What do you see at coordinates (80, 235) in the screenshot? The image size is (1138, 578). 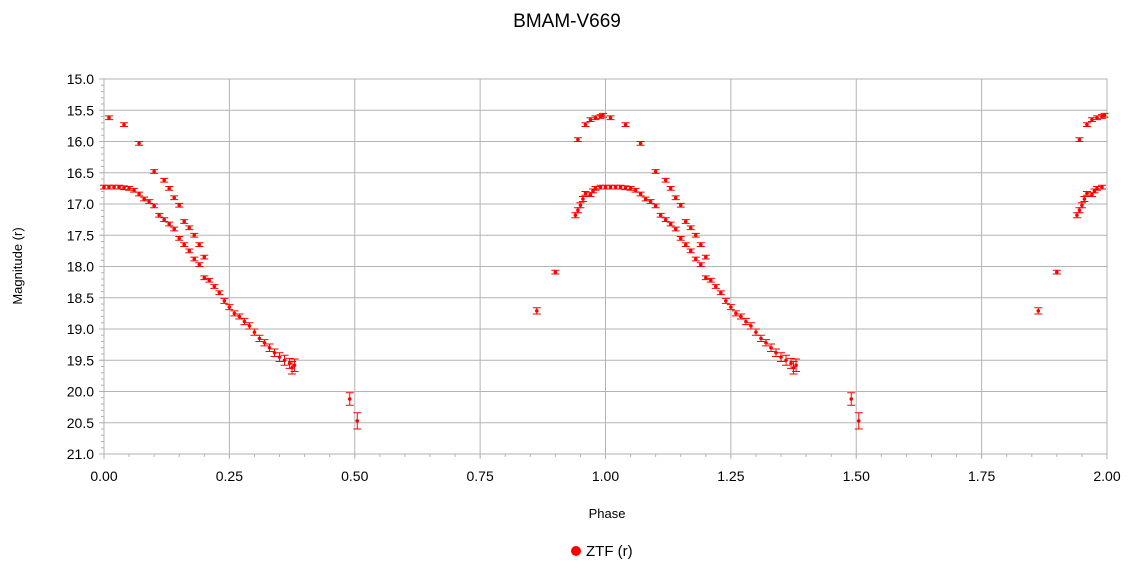 I see `y-tick-label: 17.5` at bounding box center [80, 235].